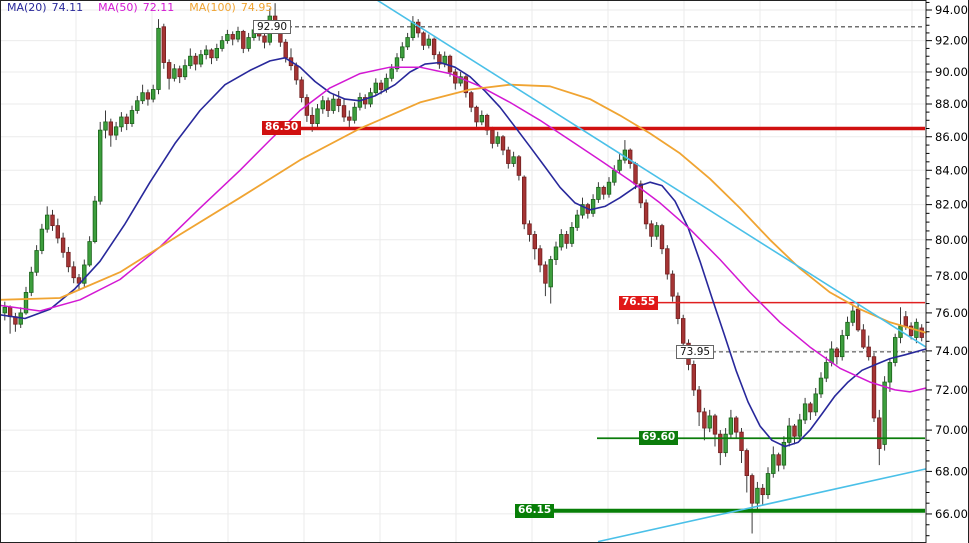 Image resolution: width=969 pixels, height=543 pixels. What do you see at coordinates (951, 471) in the screenshot?
I see `svg-text: 68.00` at bounding box center [951, 471].